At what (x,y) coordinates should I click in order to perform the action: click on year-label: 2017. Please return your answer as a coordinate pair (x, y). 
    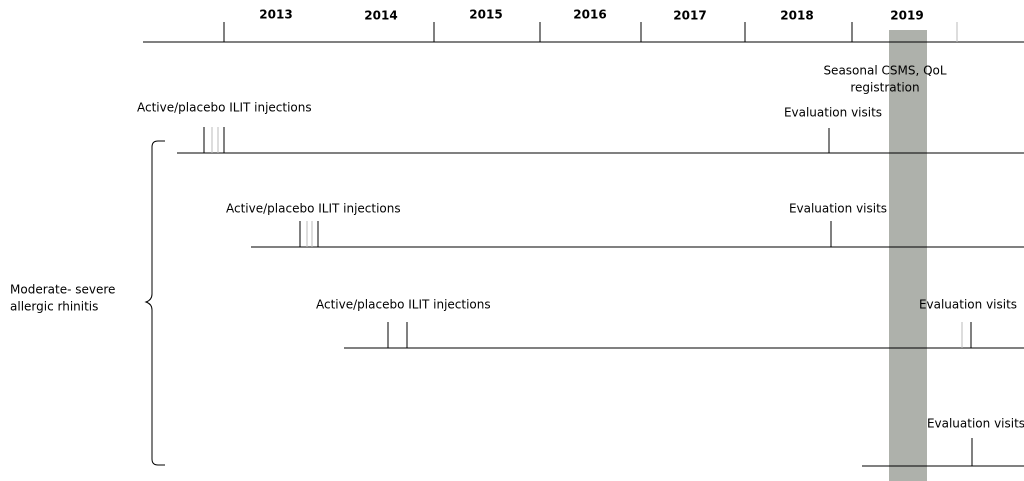
    Looking at the image, I should click on (689, 16).